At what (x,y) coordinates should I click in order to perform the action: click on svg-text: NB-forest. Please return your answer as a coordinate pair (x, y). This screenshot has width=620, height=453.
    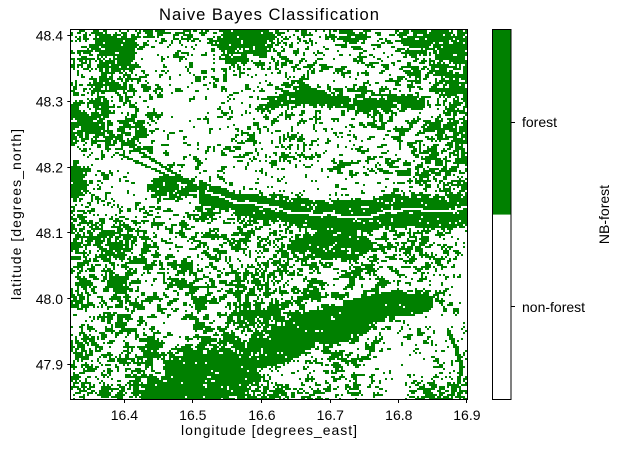
    Looking at the image, I should click on (604, 214).